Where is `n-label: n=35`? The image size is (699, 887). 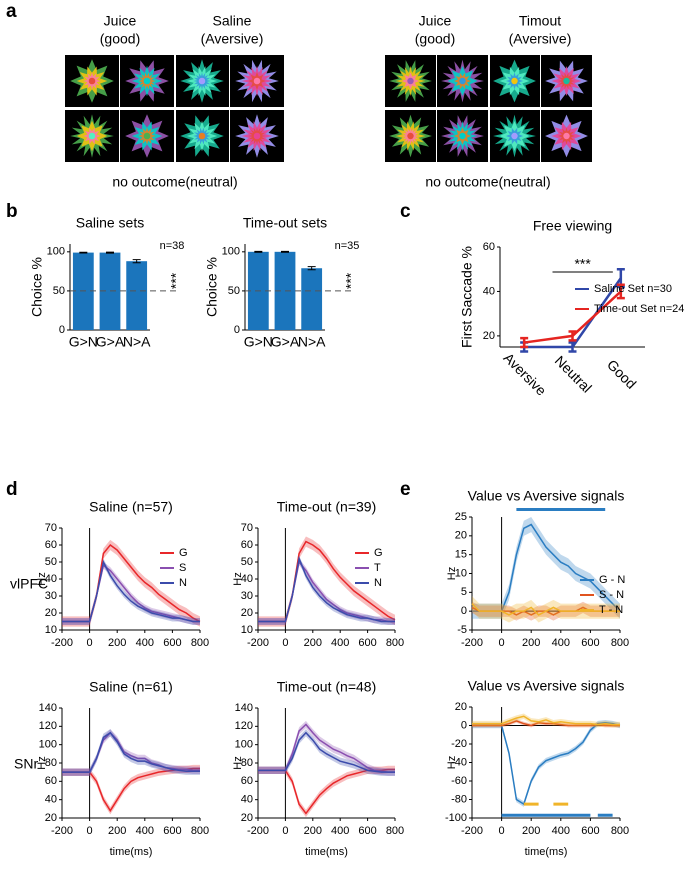 n-label: n=35 is located at coordinates (347, 246).